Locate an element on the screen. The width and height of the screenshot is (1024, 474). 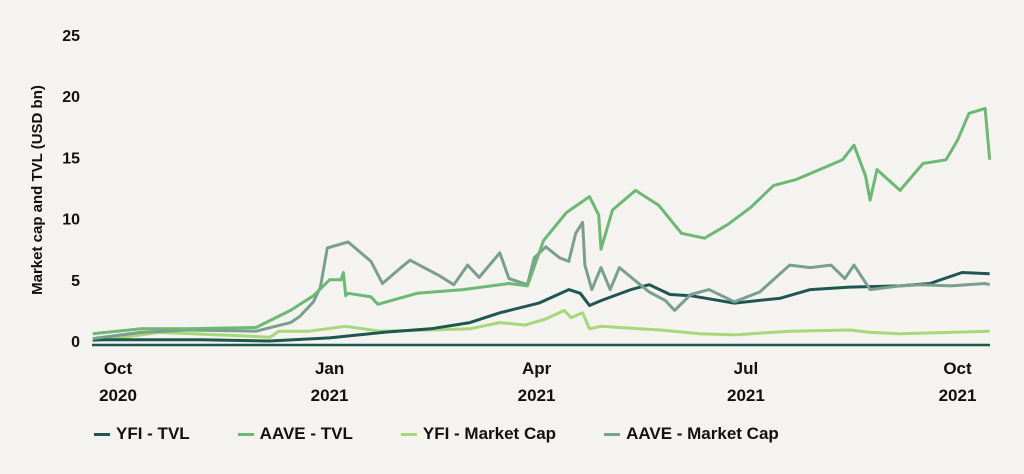
legend-item: YFI - TVL is located at coordinates (142, 434).